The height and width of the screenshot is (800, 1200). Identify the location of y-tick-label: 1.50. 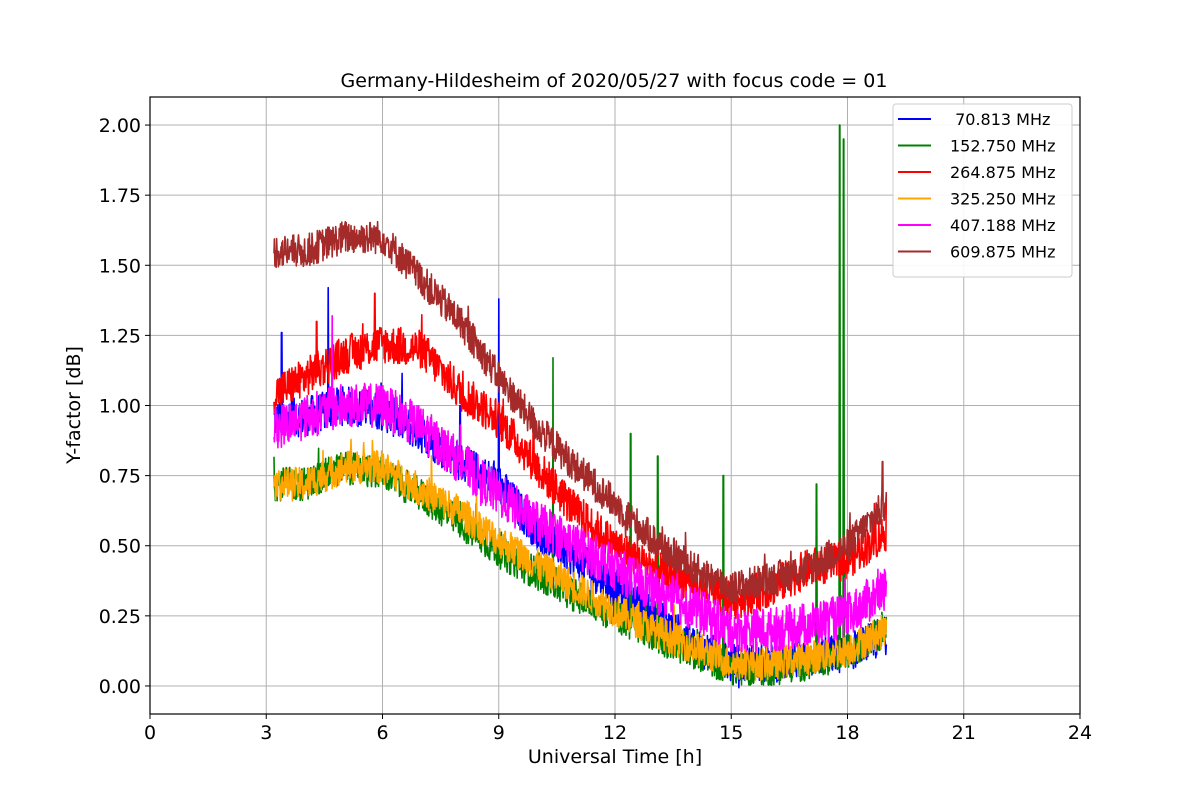
(120, 266).